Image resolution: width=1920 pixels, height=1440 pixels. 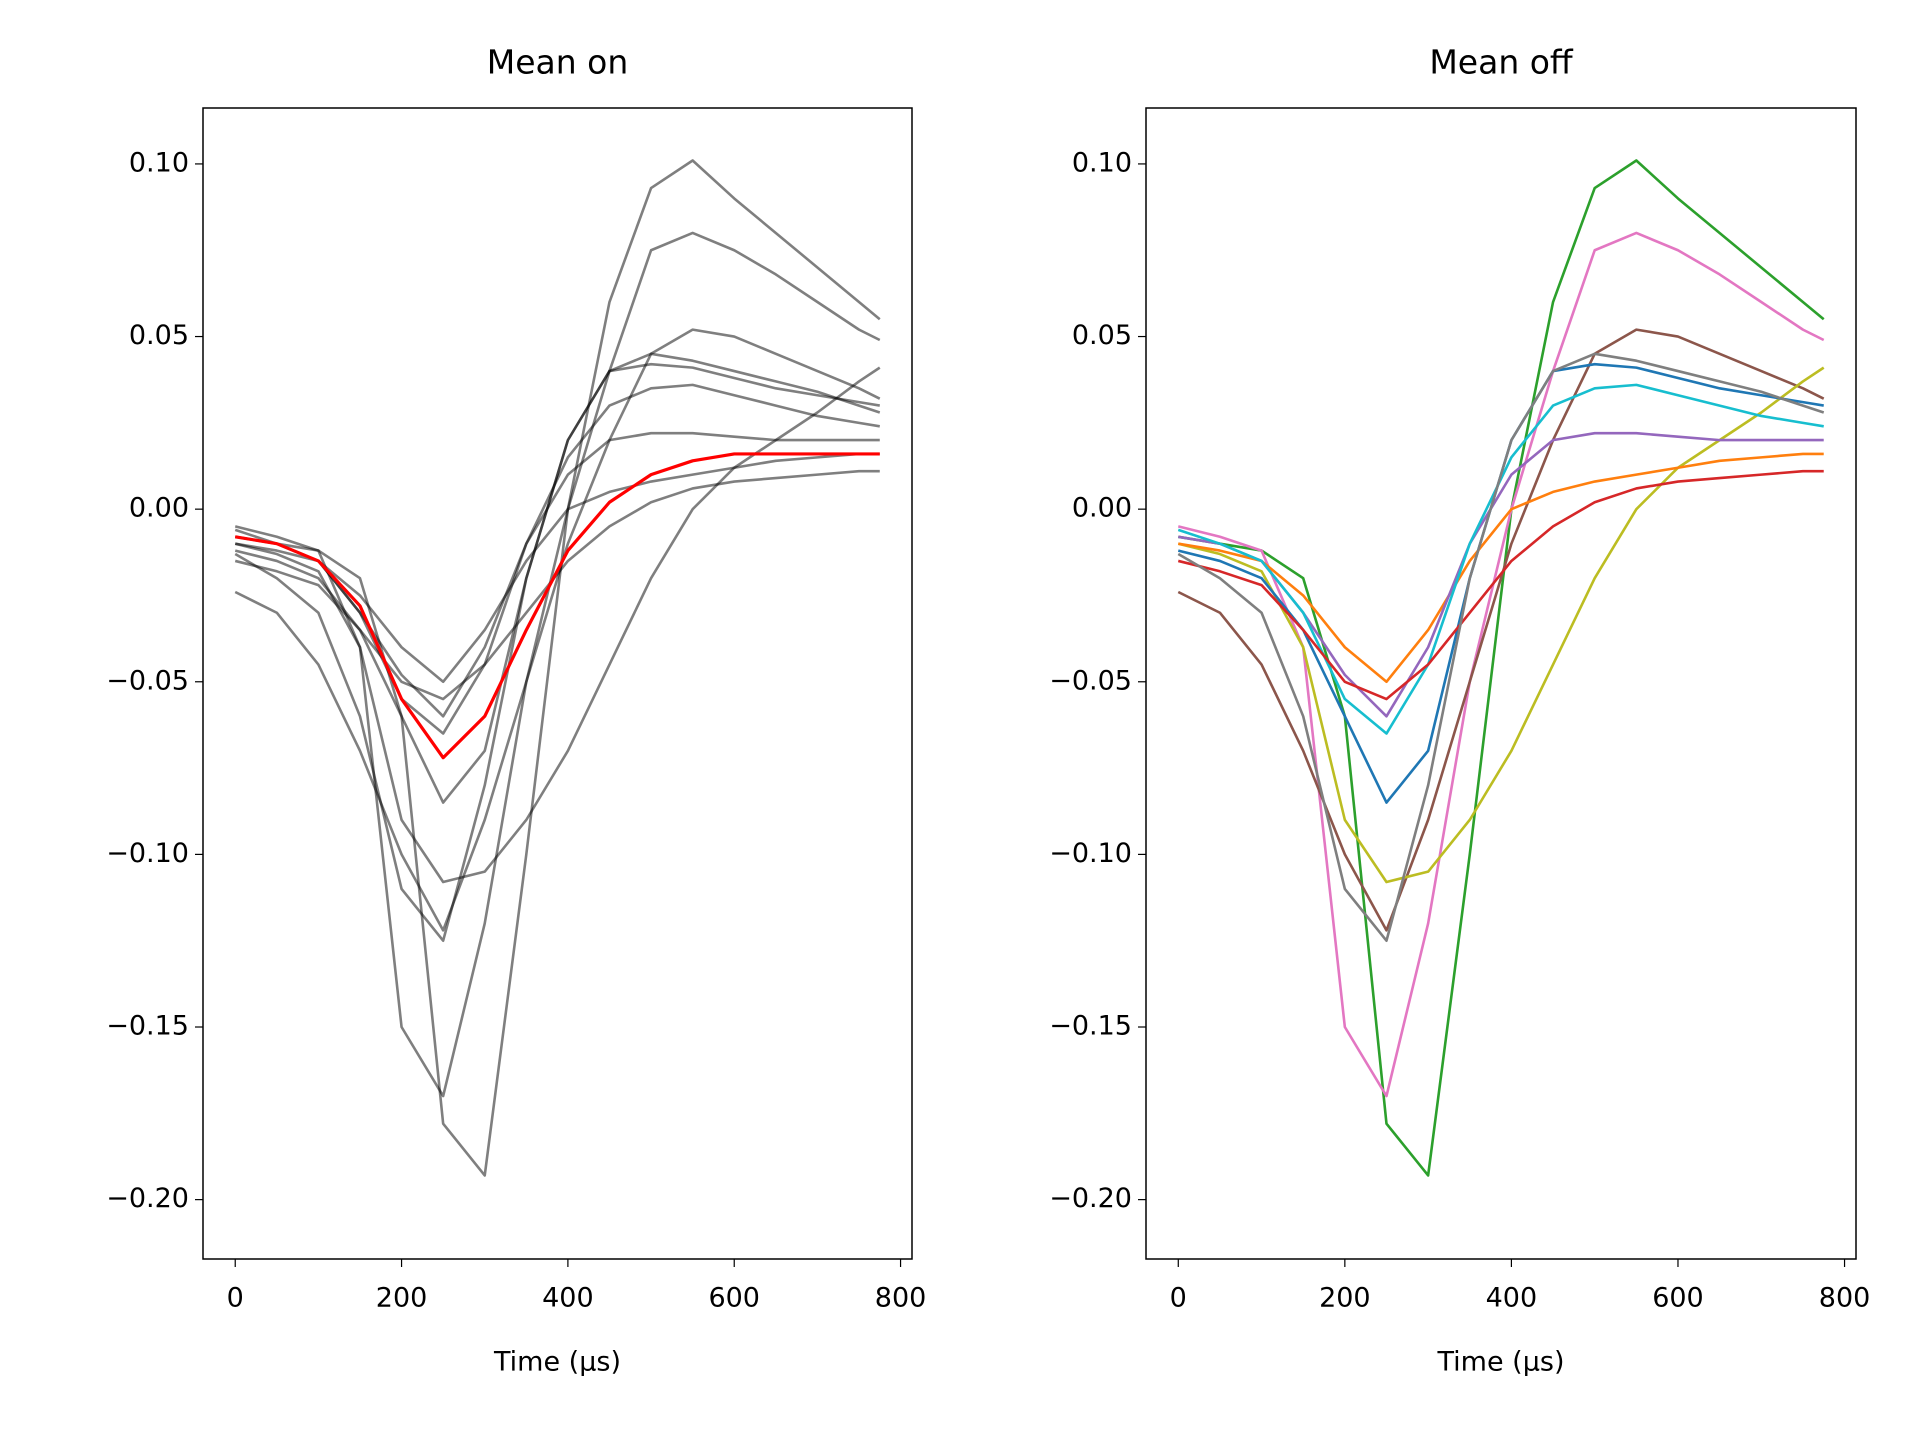 I want to click on chart-title: Mean off, so click(x=1501, y=62).